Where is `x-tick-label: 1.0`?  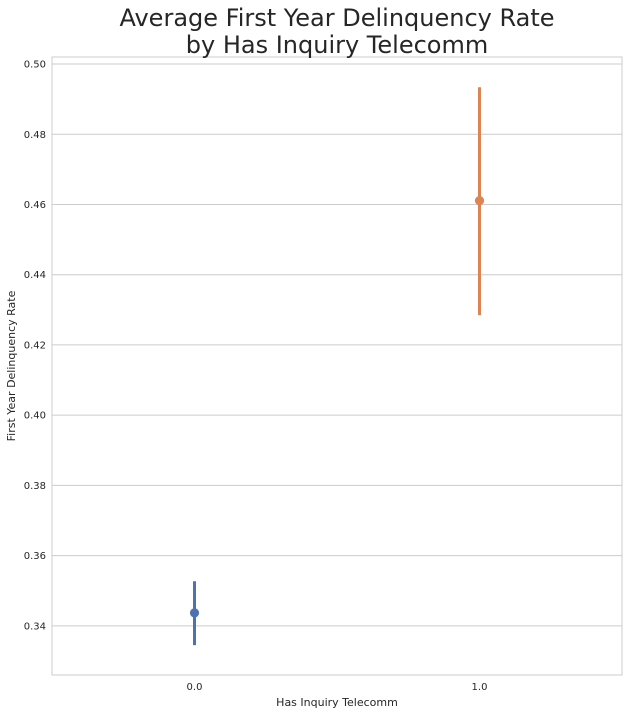
x-tick-label: 1.0 is located at coordinates (480, 687).